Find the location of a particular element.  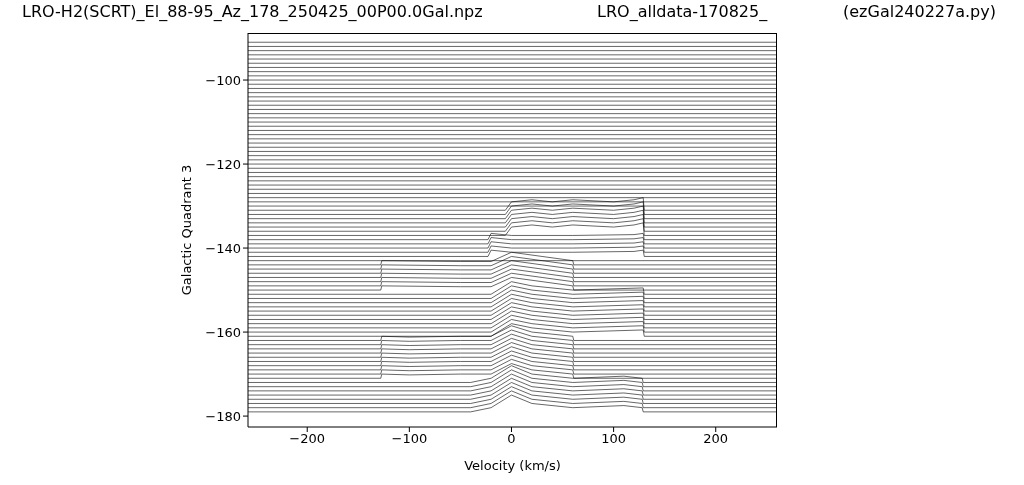

x-tick-label: 0 is located at coordinates (511, 439).